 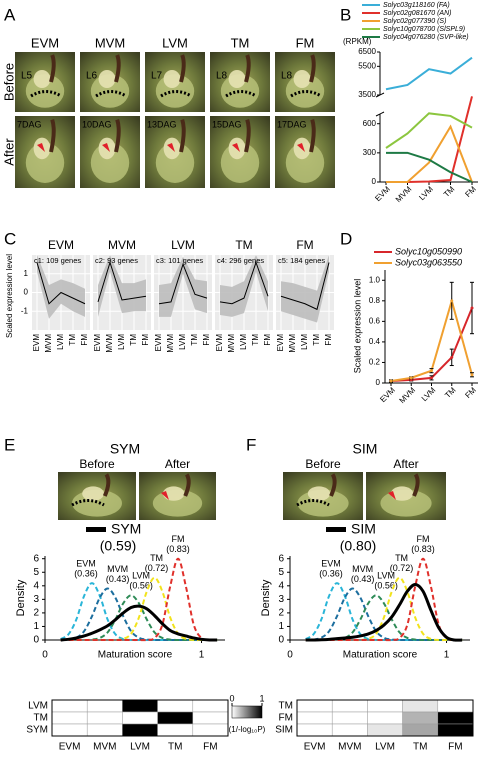 I want to click on row-label: SIM, so click(x=284, y=730).